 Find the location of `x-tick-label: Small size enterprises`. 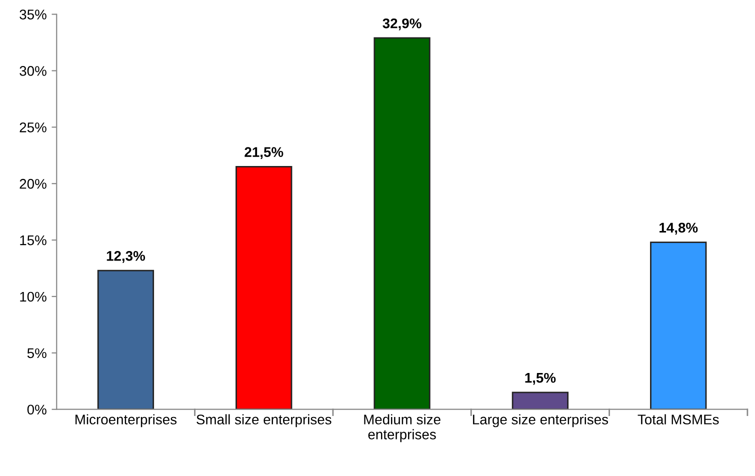

x-tick-label: Small size enterprises is located at coordinates (264, 421).